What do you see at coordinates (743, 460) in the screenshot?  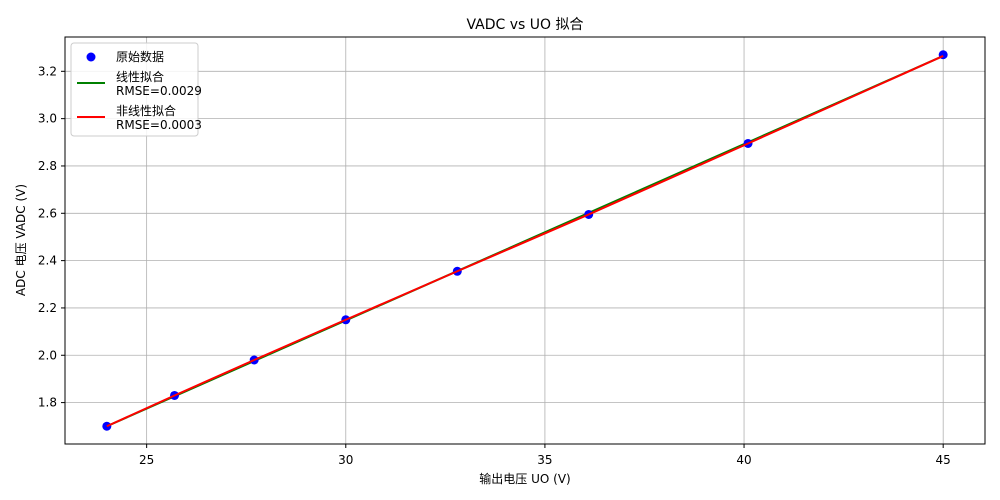 I see `x-tick-label: 40` at bounding box center [743, 460].